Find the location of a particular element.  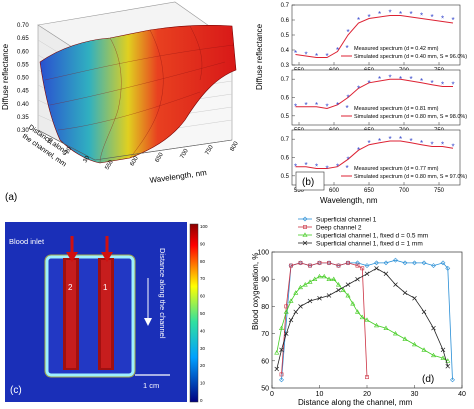

y-tick-labels: 10 20 30 is located at coordinates (69, 150).